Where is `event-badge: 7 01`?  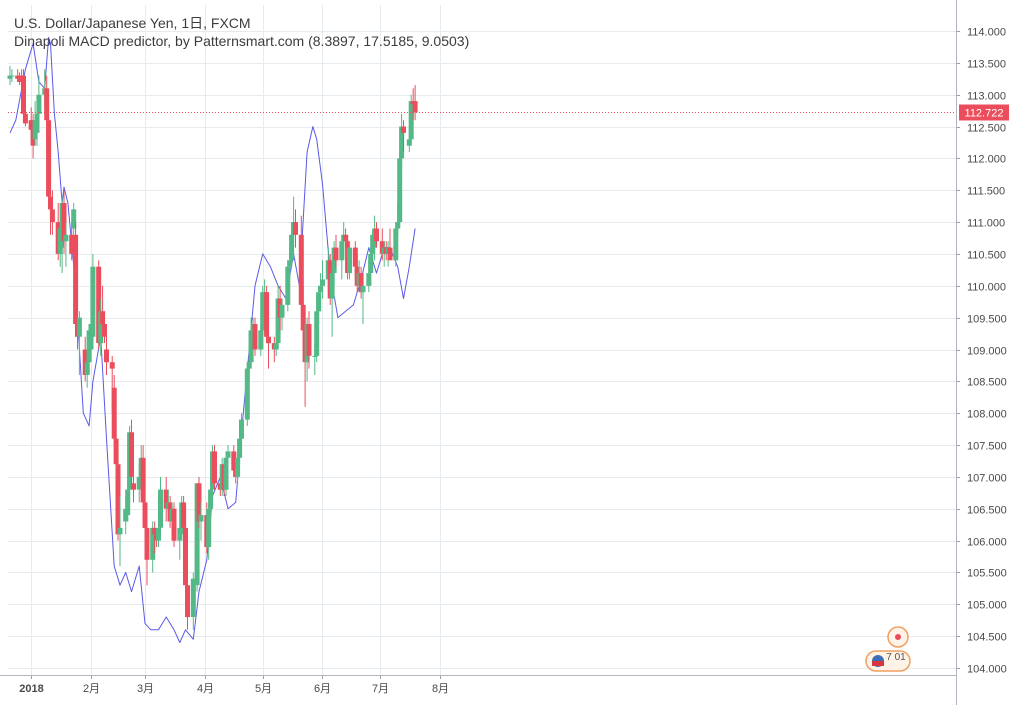
event-badge: 7 01 is located at coordinates (888, 649).